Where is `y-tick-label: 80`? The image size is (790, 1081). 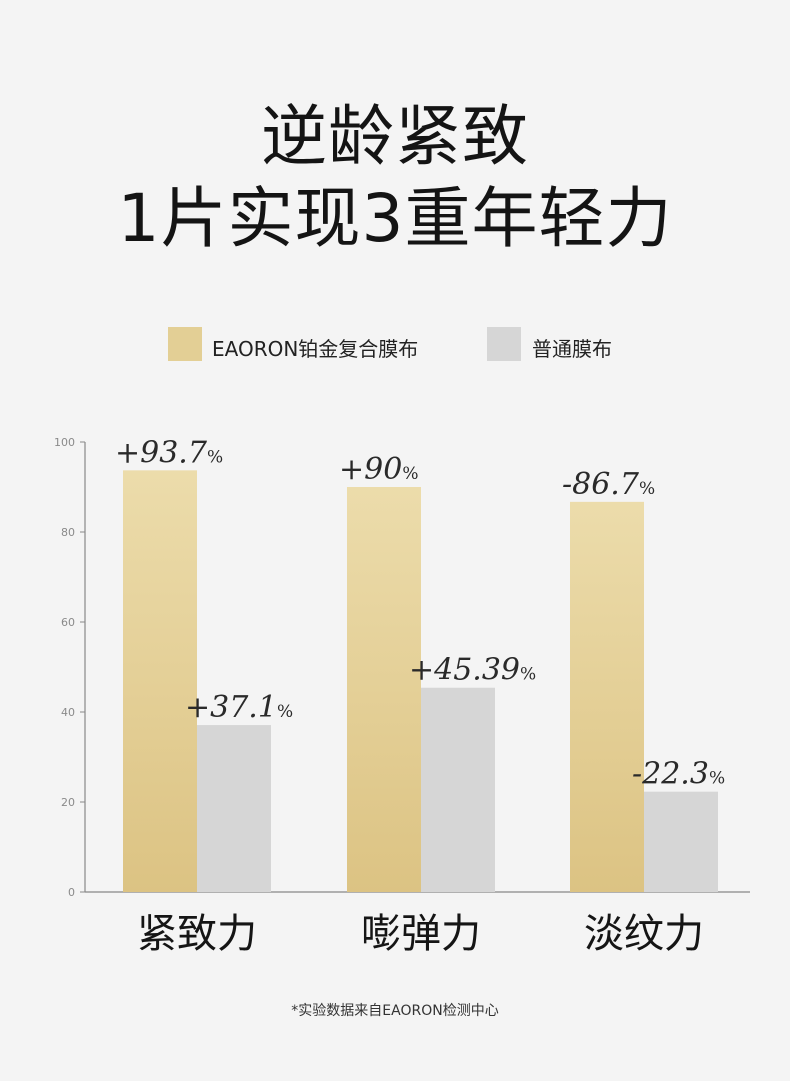 y-tick-label: 80 is located at coordinates (68, 532).